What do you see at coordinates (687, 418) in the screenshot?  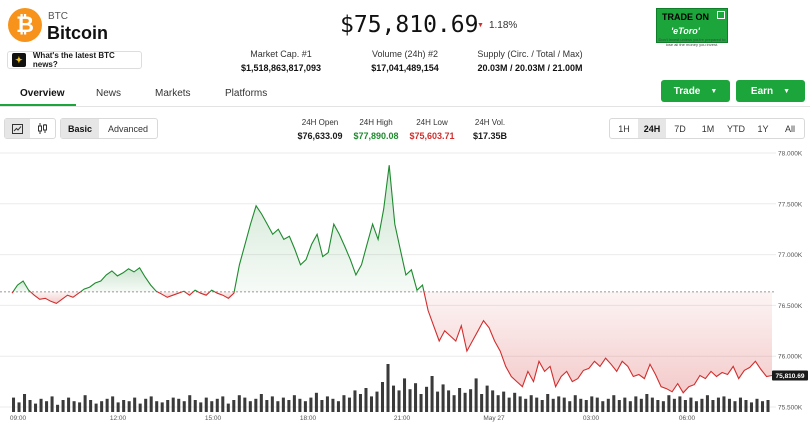 I see `x-tick-label: 06:00` at bounding box center [687, 418].